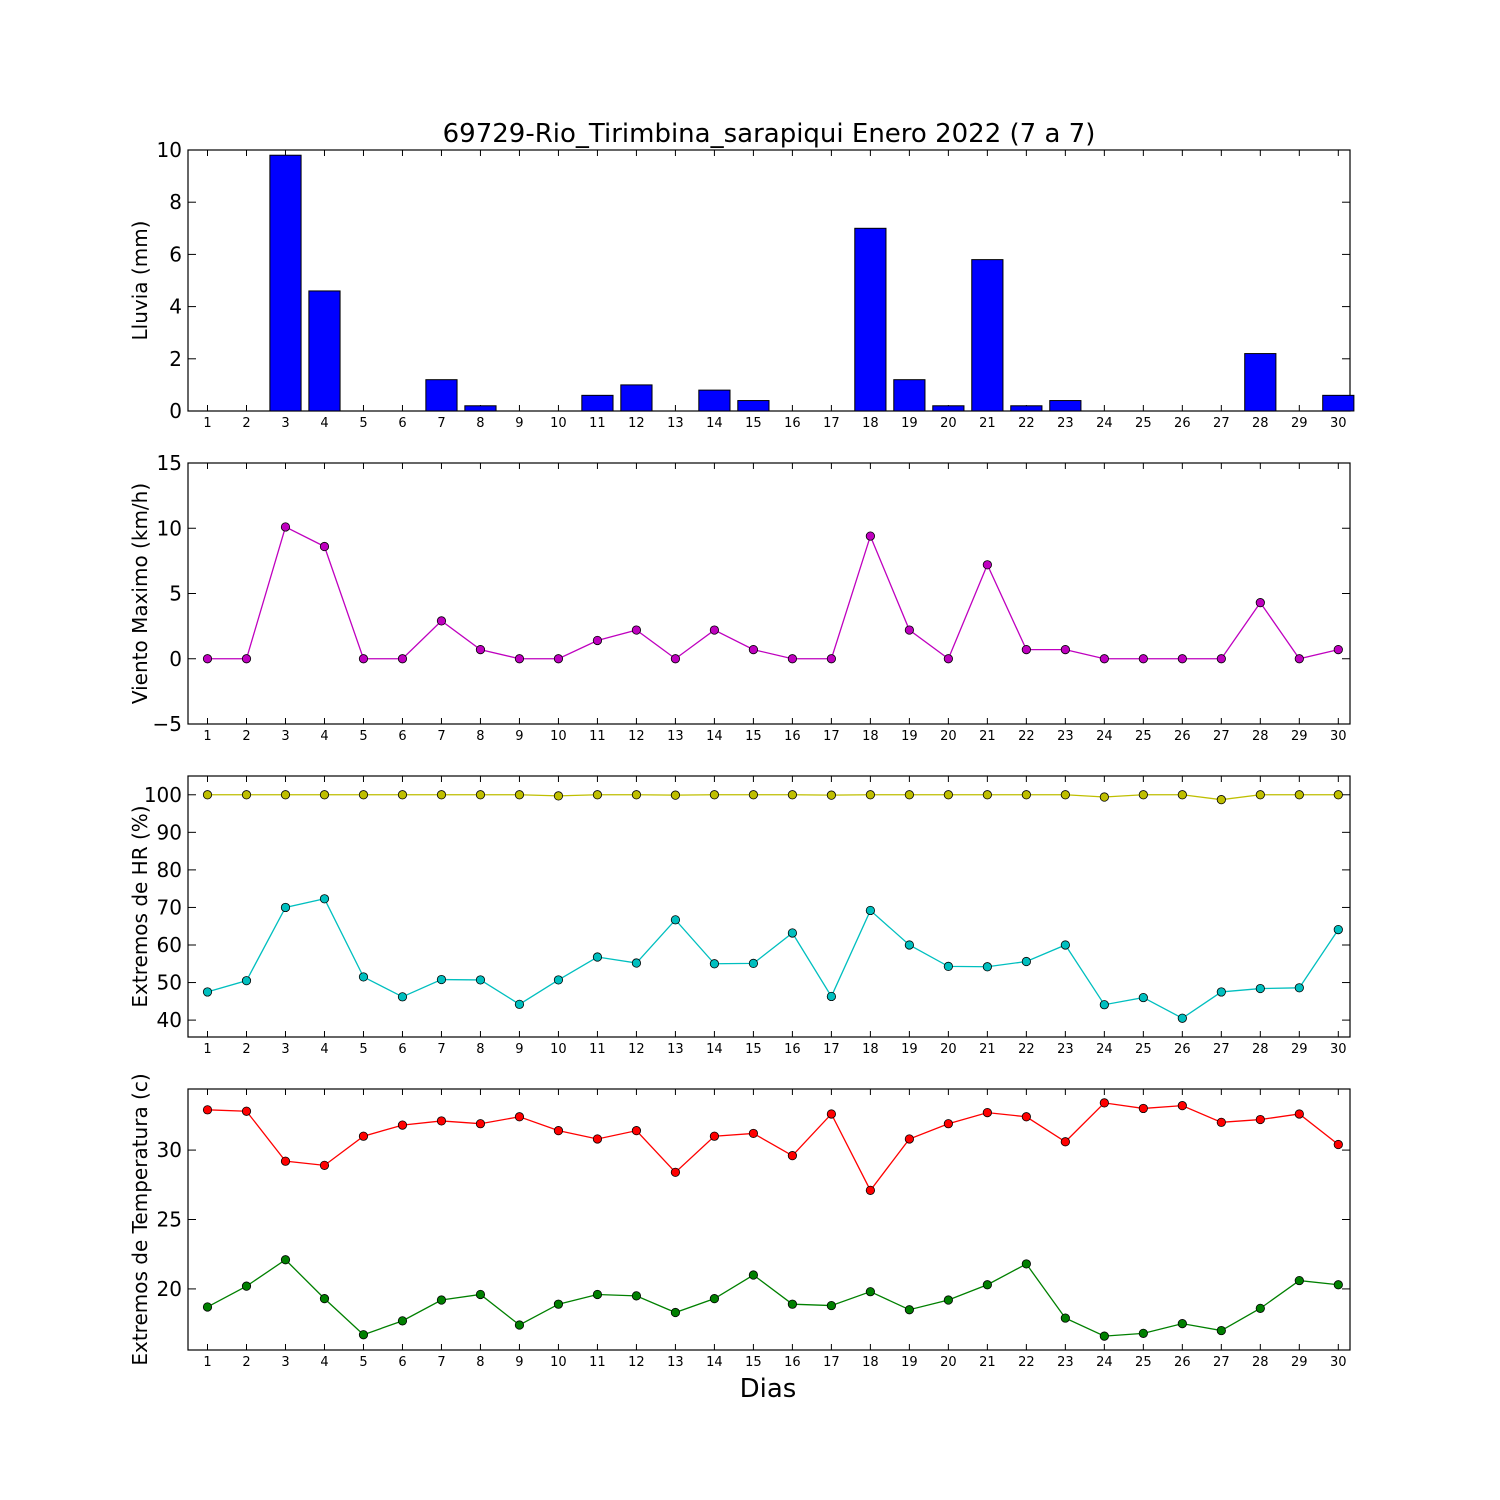 The image size is (1500, 1500). Describe the element at coordinates (714, 1362) in the screenshot. I see `x-tick-label: 14` at that location.